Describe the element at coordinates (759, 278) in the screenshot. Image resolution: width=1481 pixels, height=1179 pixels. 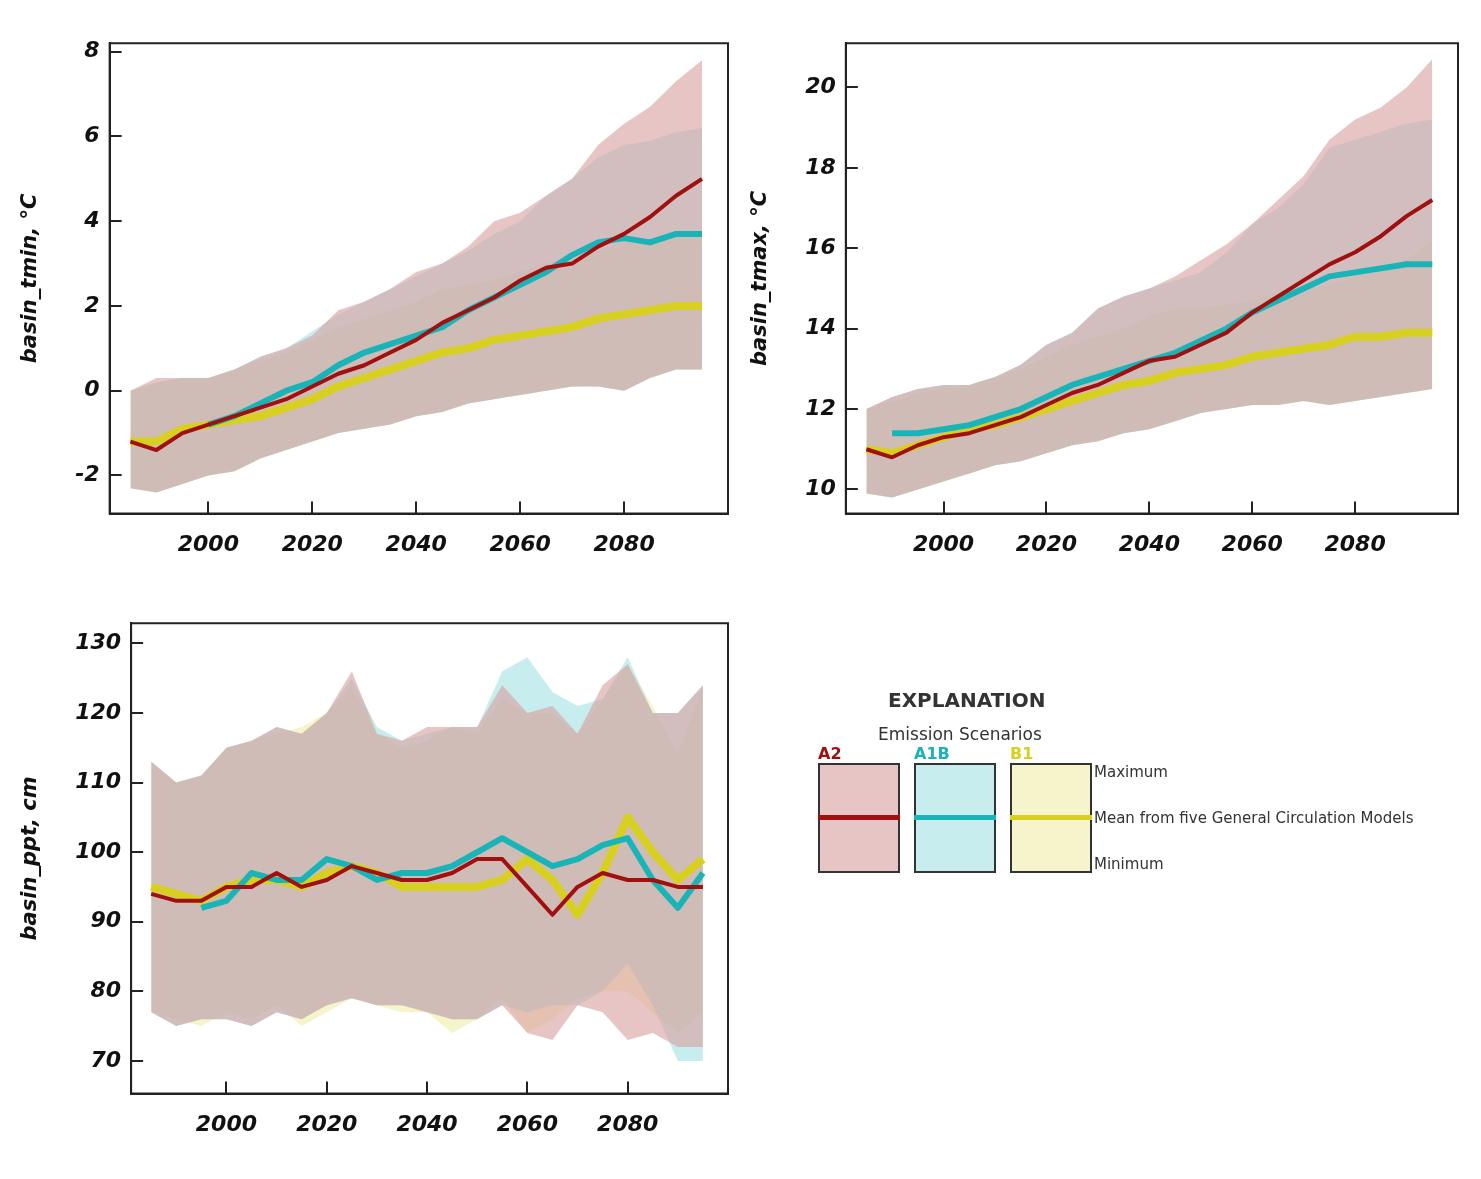
I see `y-axis-title: basin_tmax, °C` at that location.